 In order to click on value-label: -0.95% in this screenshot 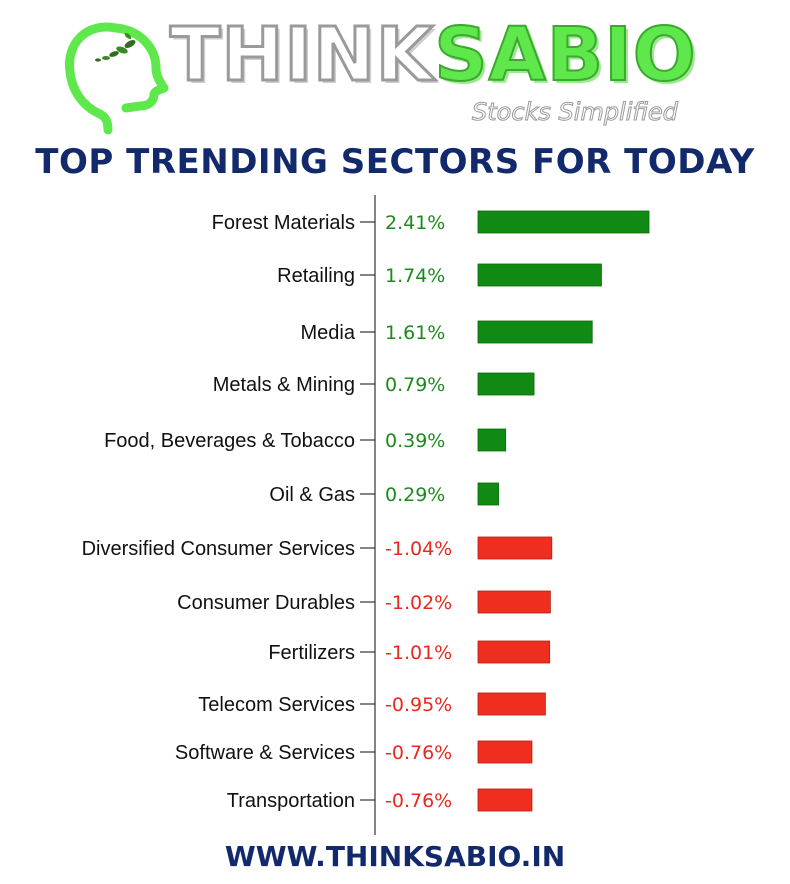, I will do `click(418, 705)`.